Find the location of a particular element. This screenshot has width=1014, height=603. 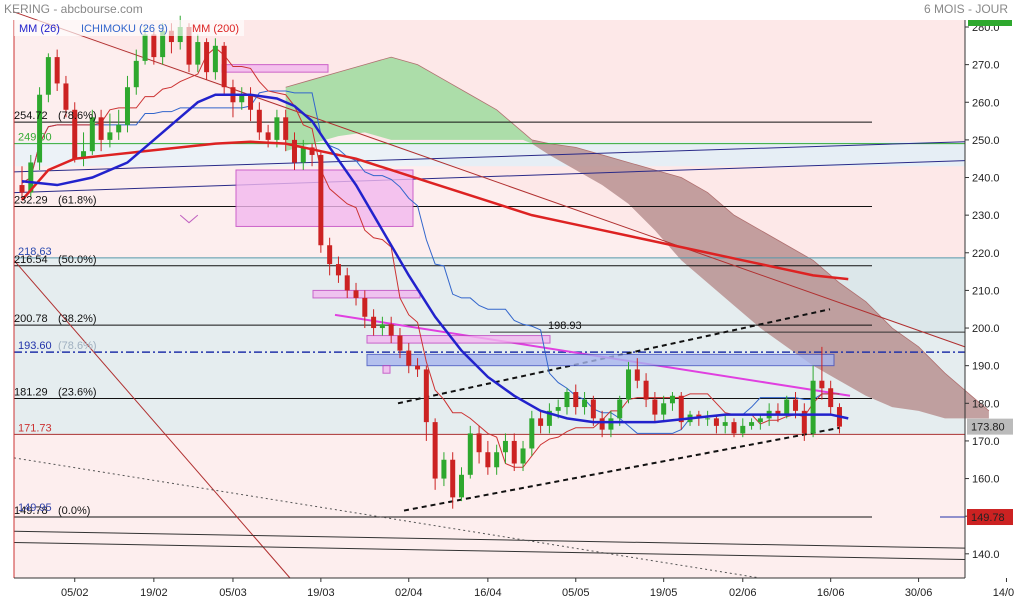

green-level-label: 249.00 is located at coordinates (35, 138).